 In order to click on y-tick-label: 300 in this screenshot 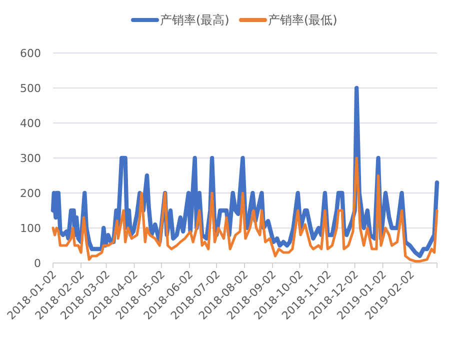, I will do `click(30, 158)`.